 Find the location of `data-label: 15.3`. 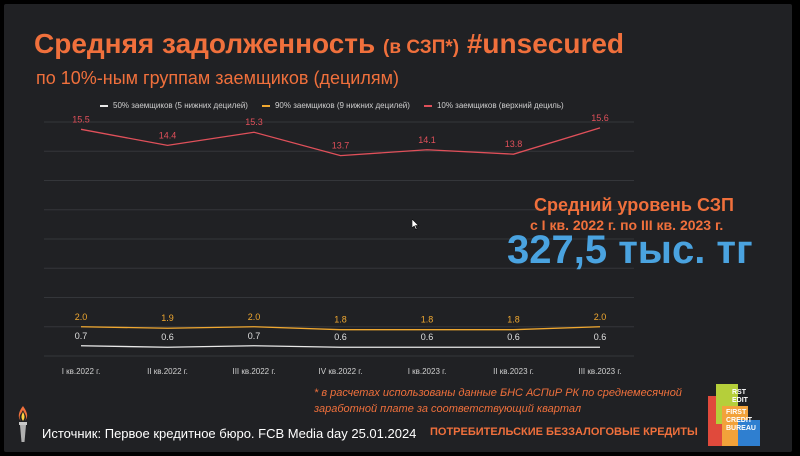

data-label: 15.3 is located at coordinates (254, 122).